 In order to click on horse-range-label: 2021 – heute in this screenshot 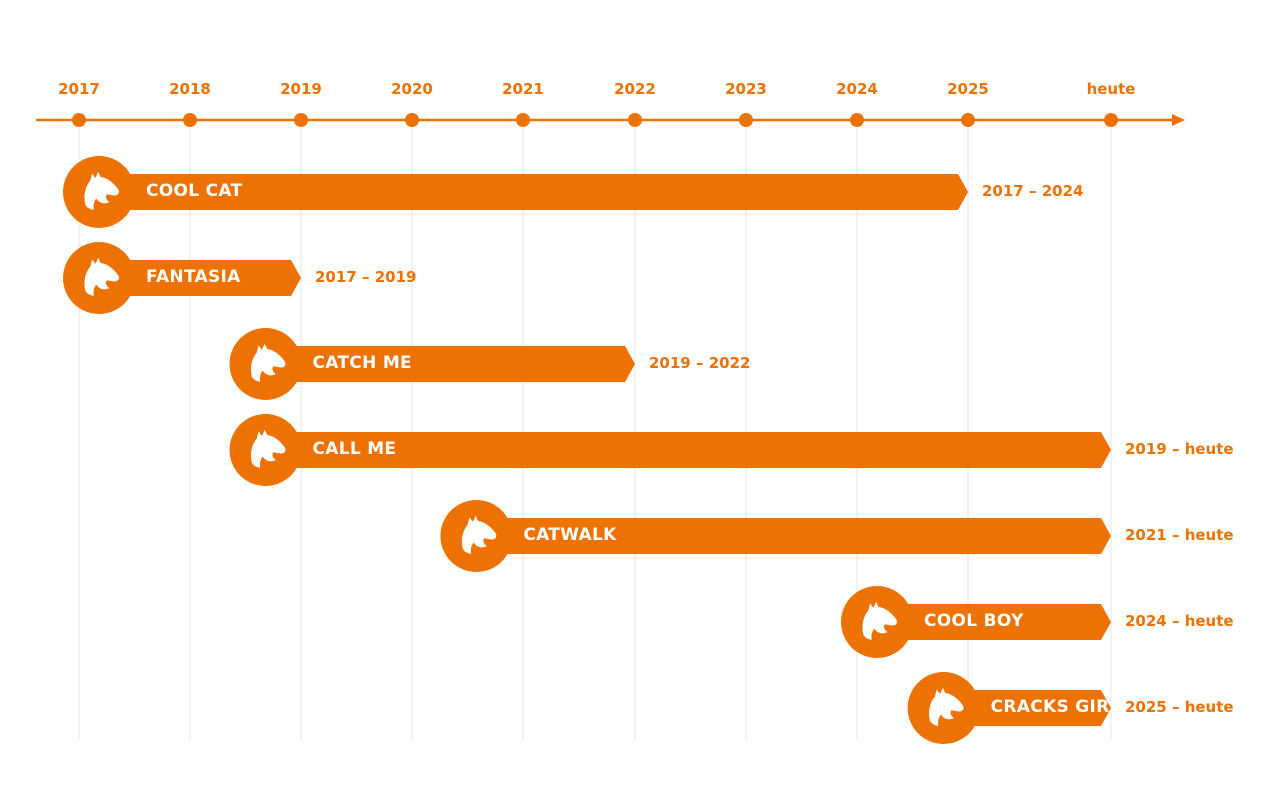, I will do `click(1179, 535)`.